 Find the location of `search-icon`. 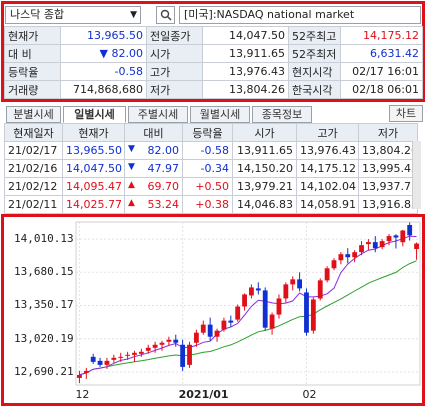

search-icon is located at coordinates (166, 15).